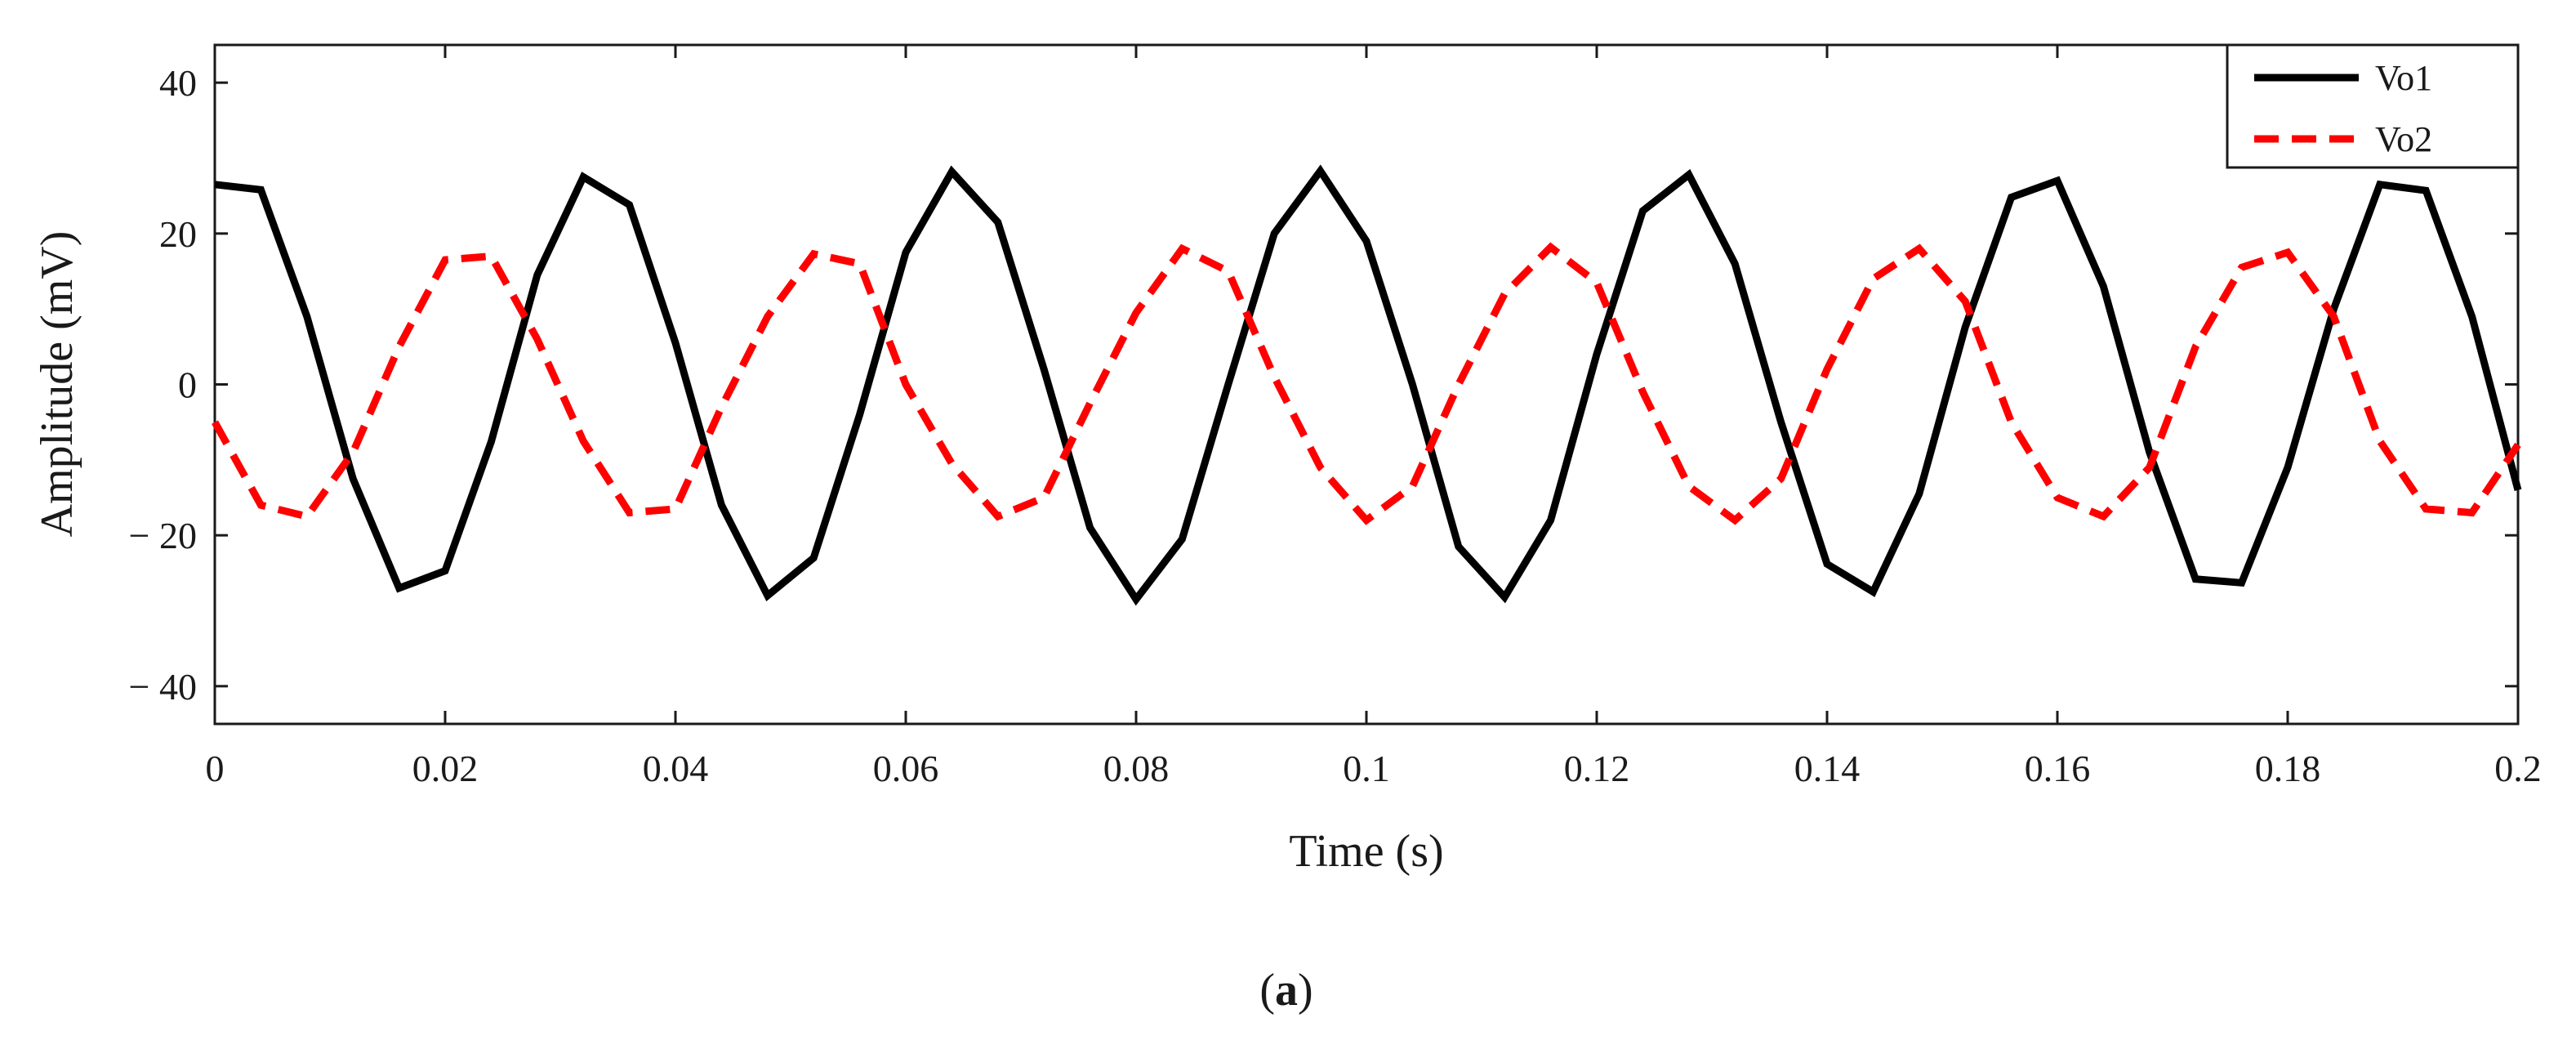 Image resolution: width=2576 pixels, height=1045 pixels. I want to click on caption-letter: a, so click(1286, 990).